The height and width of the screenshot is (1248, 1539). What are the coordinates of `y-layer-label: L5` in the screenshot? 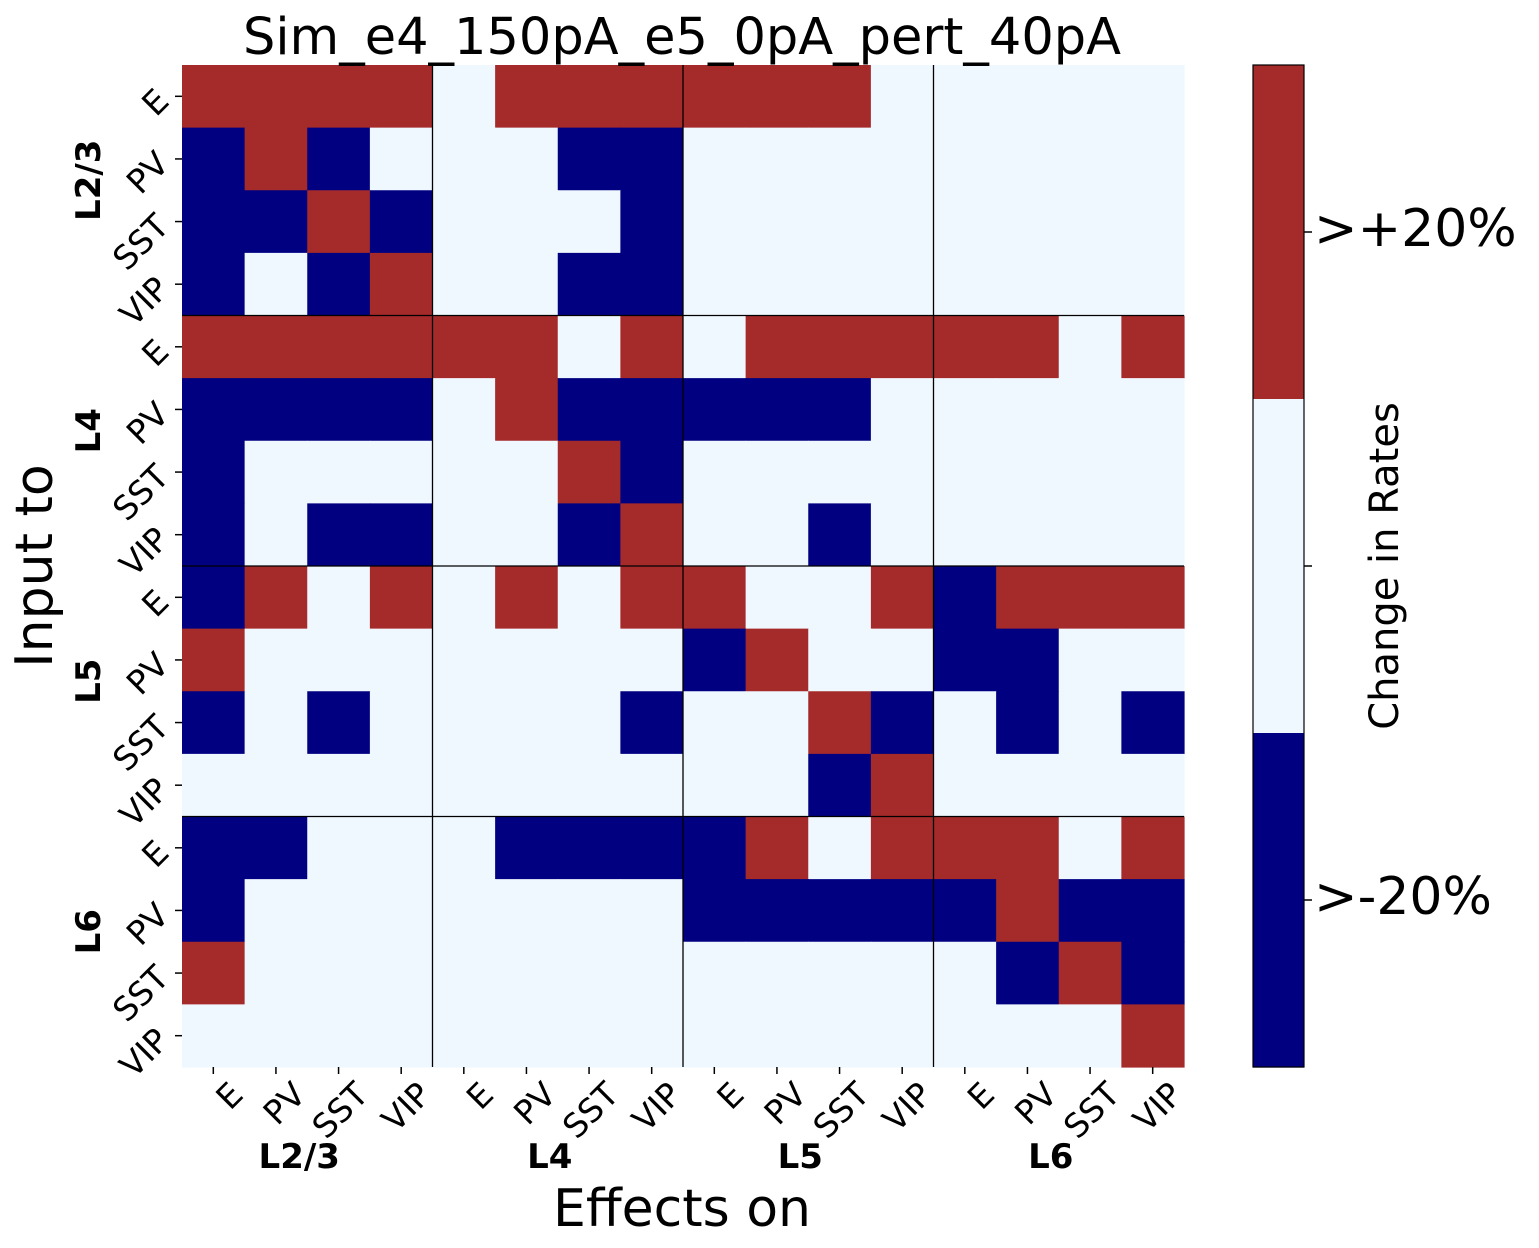 It's located at (89, 681).